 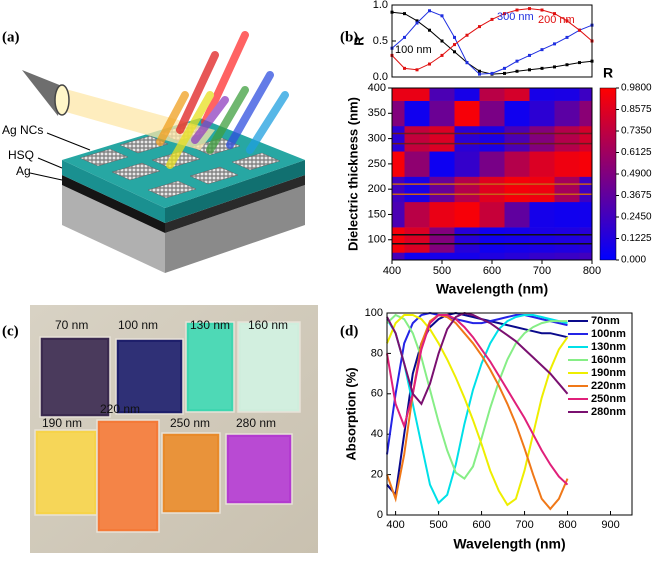 What do you see at coordinates (608, 334) in the screenshot?
I see `legend-label: 100nm` at bounding box center [608, 334].